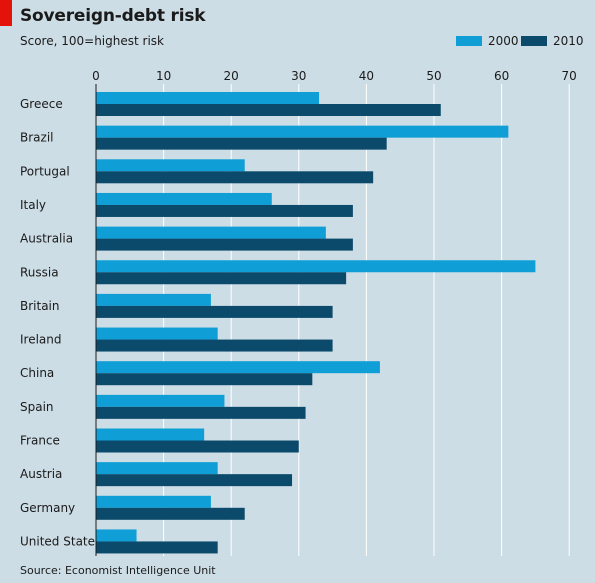 The image size is (595, 583). What do you see at coordinates (118, 570) in the screenshot?
I see `source-note: Source: Economist Intelligence Unit` at bounding box center [118, 570].